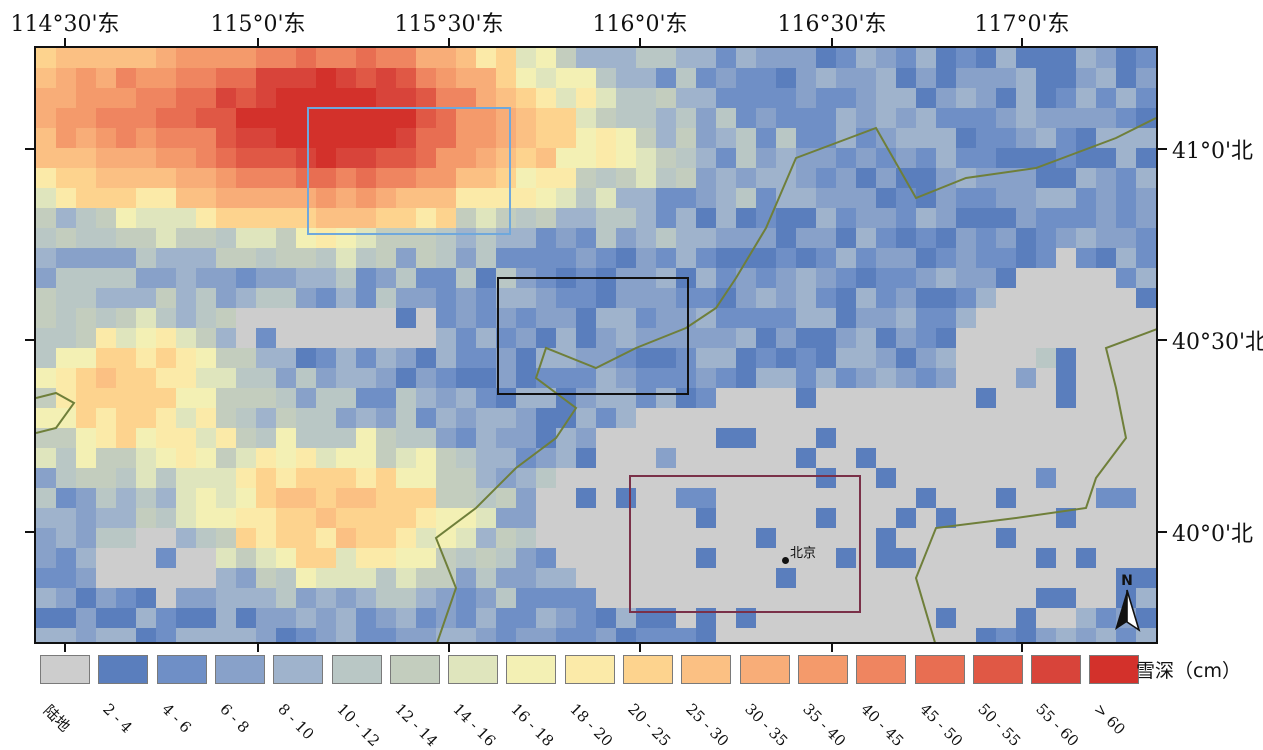 This screenshot has height=750, width=1263. I want to click on legend-label: 14 - 16, so click(474, 725).